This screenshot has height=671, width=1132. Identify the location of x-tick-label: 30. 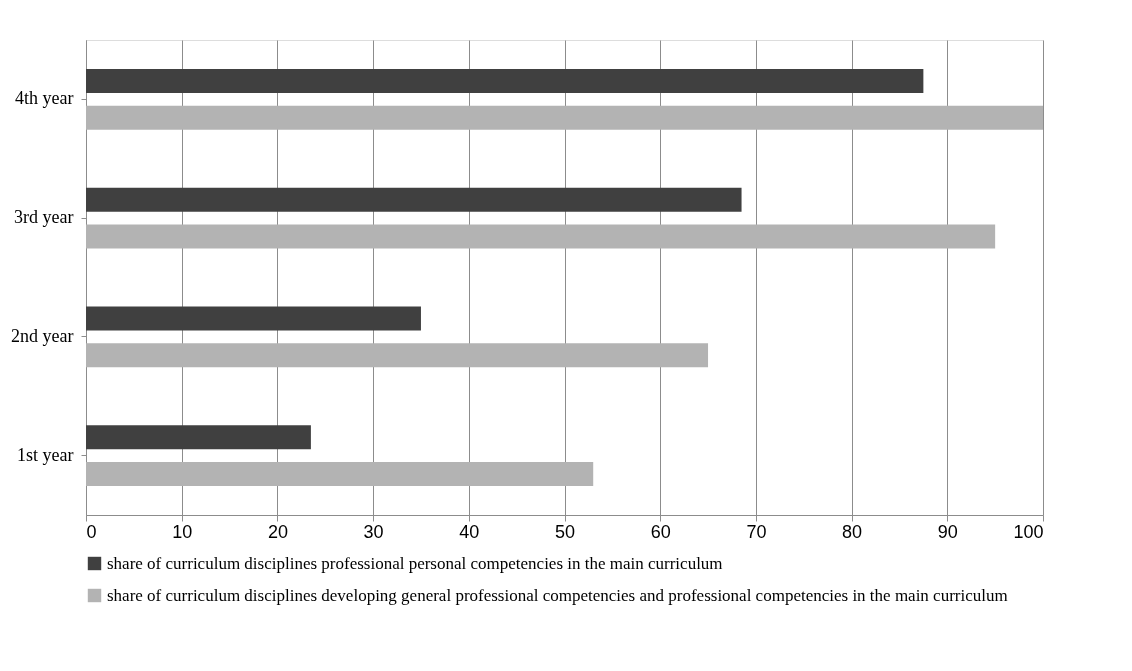
(373, 531).